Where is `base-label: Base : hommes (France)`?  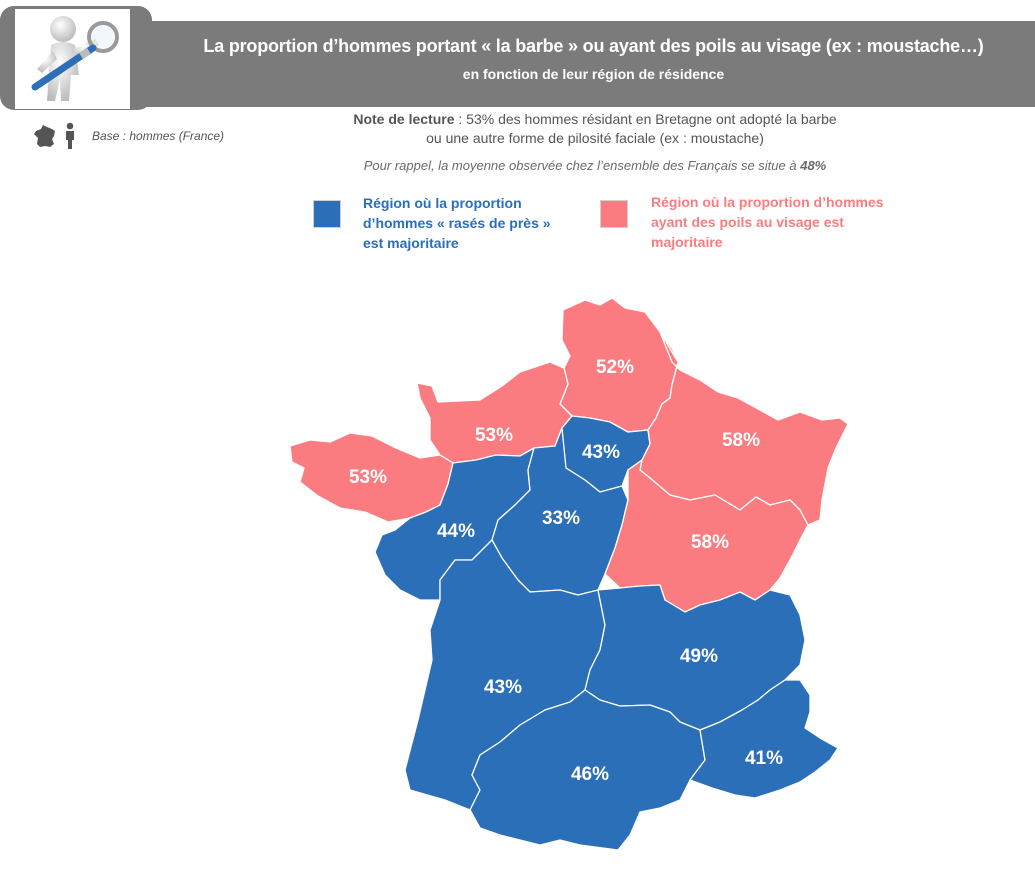 base-label: Base : hommes (France) is located at coordinates (158, 136).